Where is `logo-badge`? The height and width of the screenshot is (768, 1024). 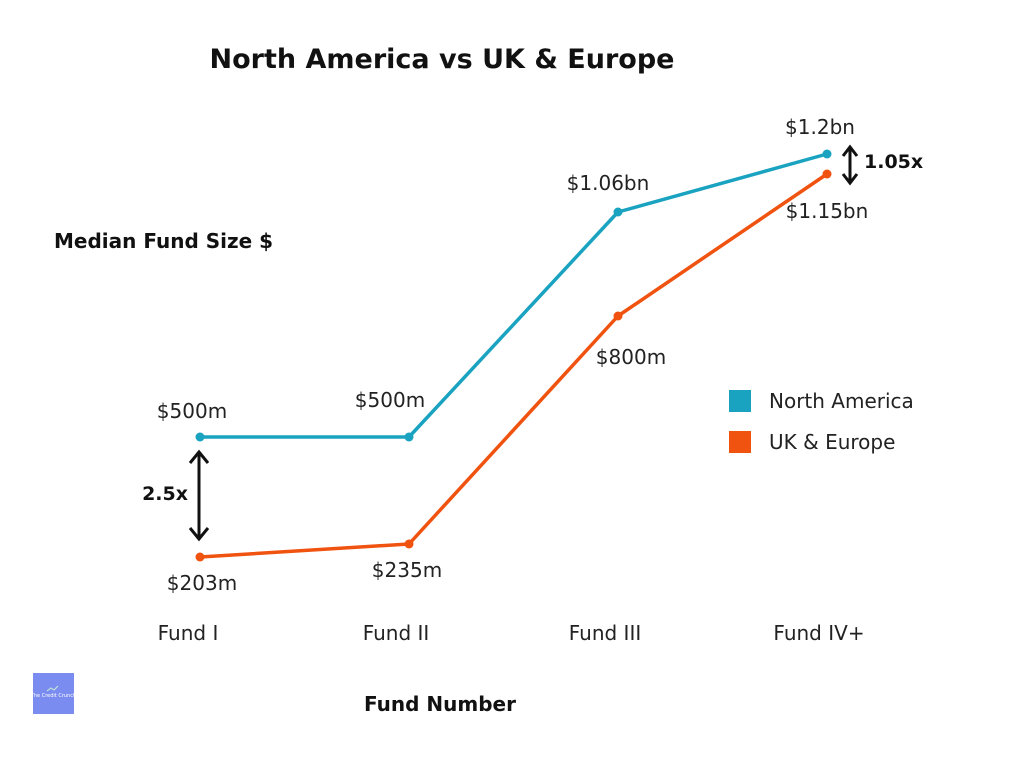
logo-badge is located at coordinates (53, 693).